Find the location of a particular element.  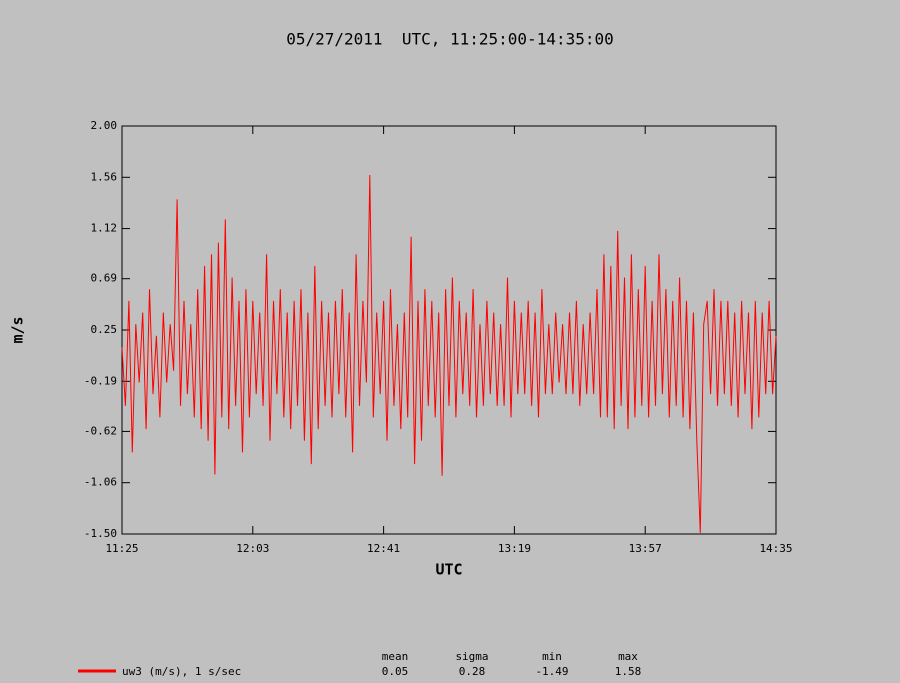

y-tick-label: 2.00 is located at coordinates (104, 125).